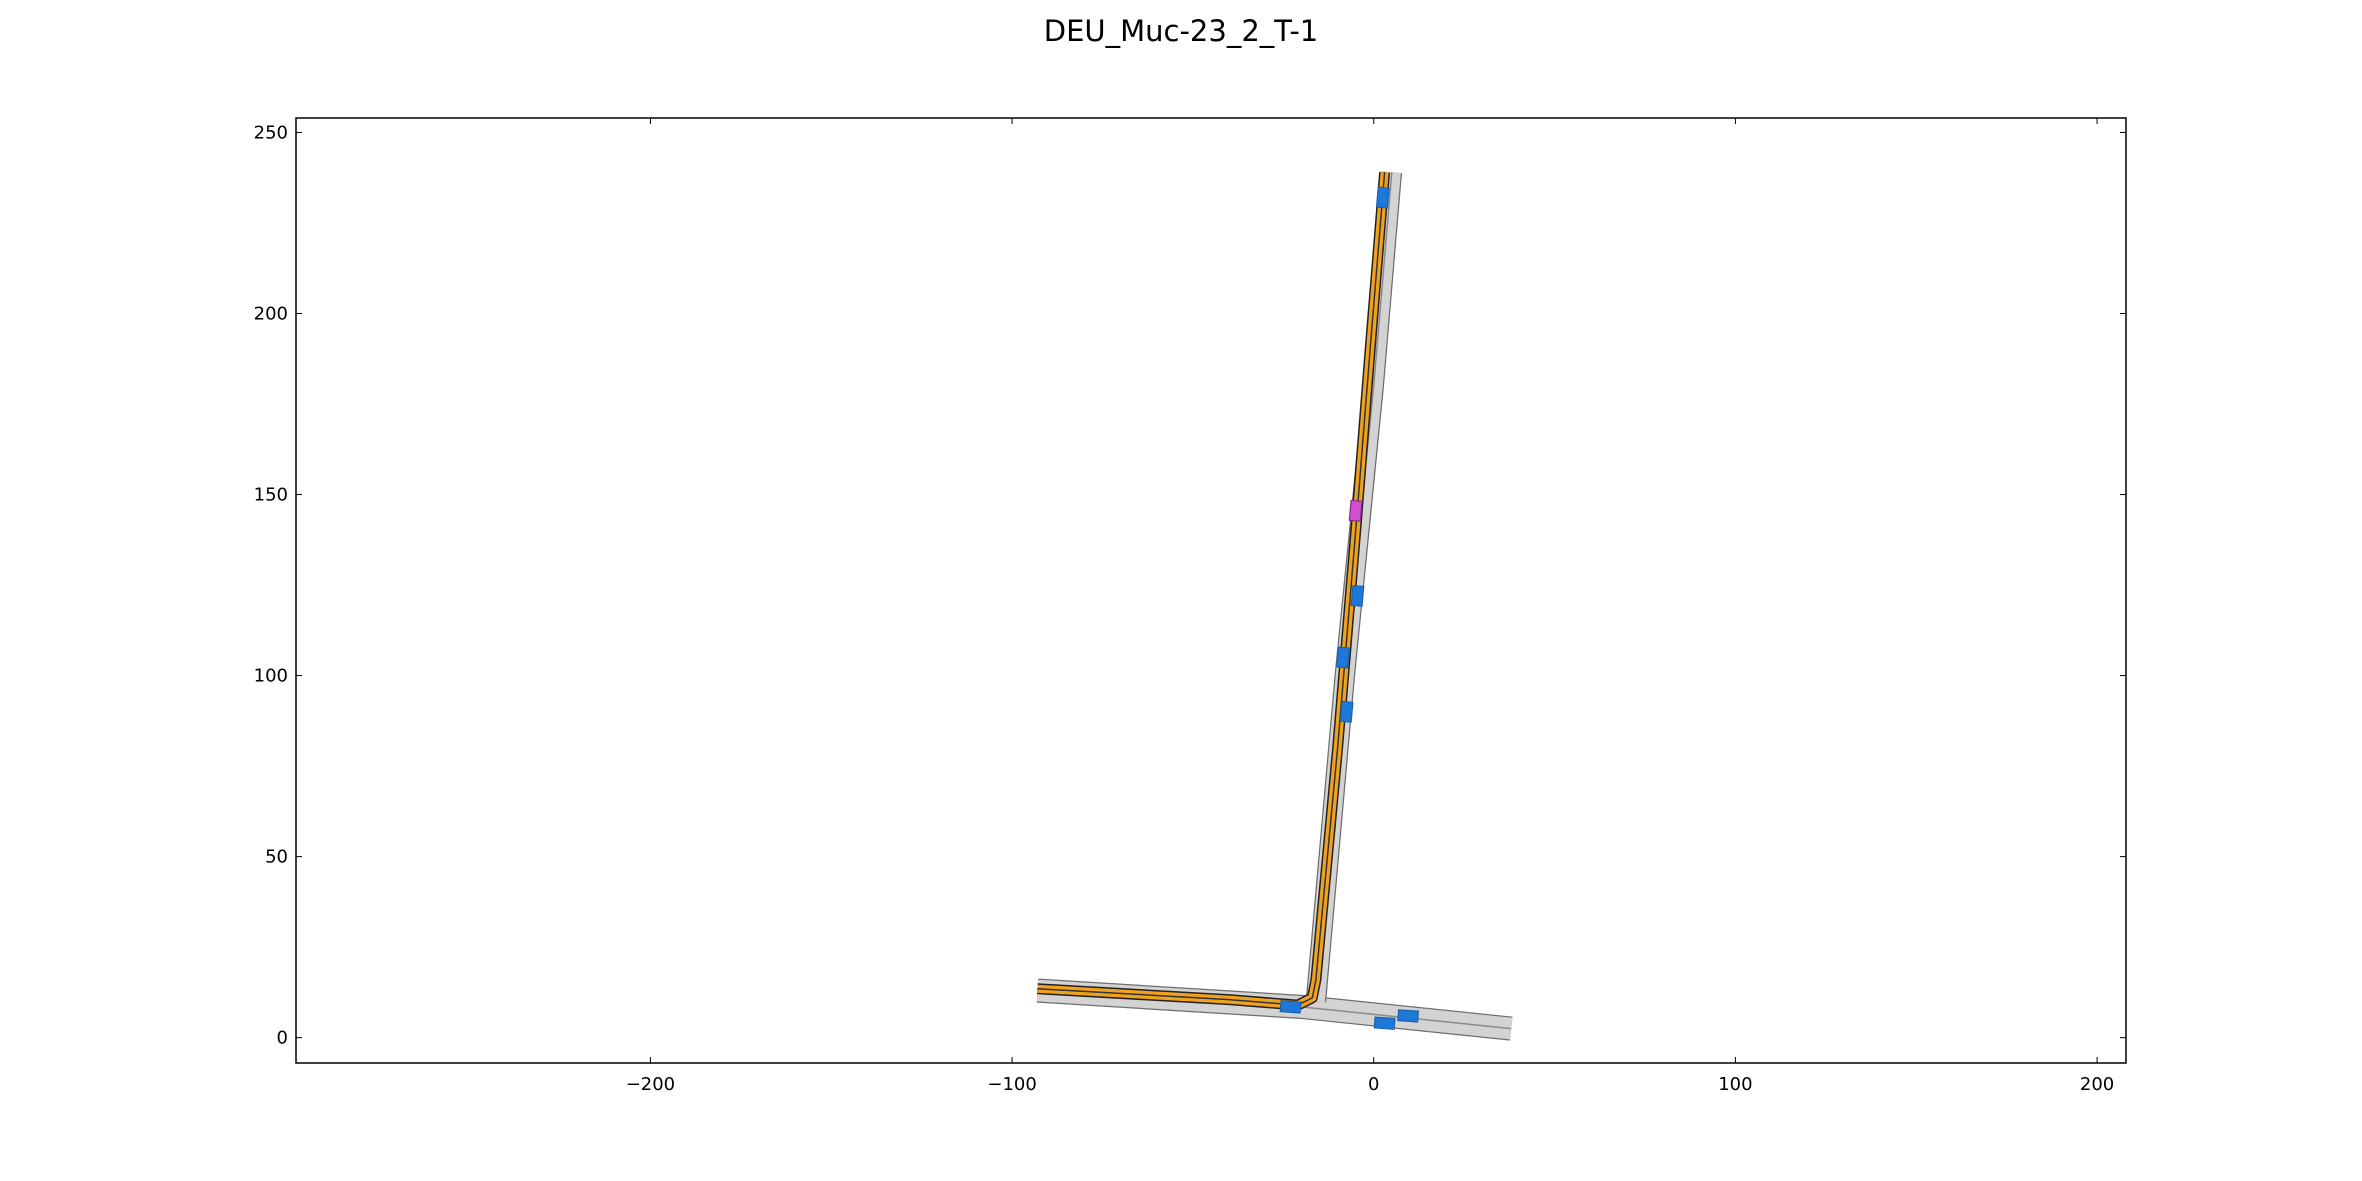 This screenshot has width=2362, height=1181. Describe the element at coordinates (271, 676) in the screenshot. I see `y-tick-label: 100` at that location.